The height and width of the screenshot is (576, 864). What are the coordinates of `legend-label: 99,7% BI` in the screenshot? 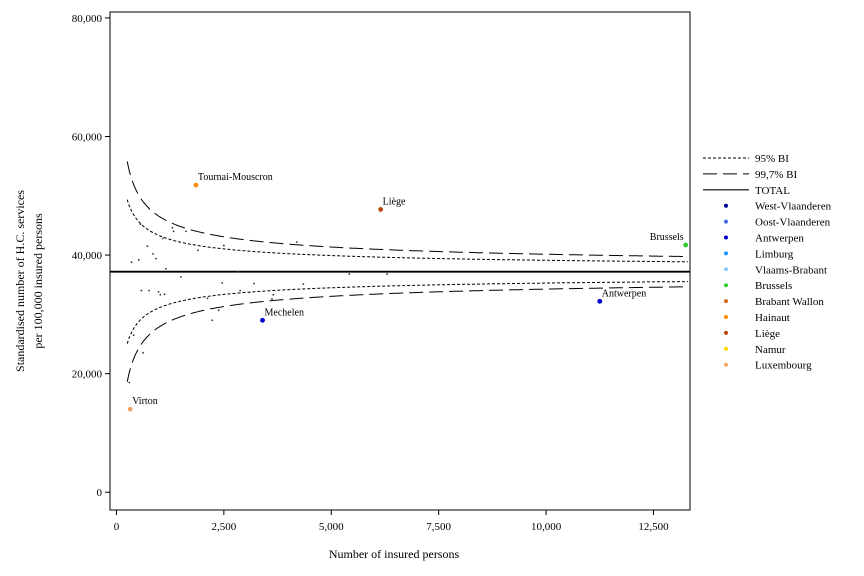 It's located at (776, 175).